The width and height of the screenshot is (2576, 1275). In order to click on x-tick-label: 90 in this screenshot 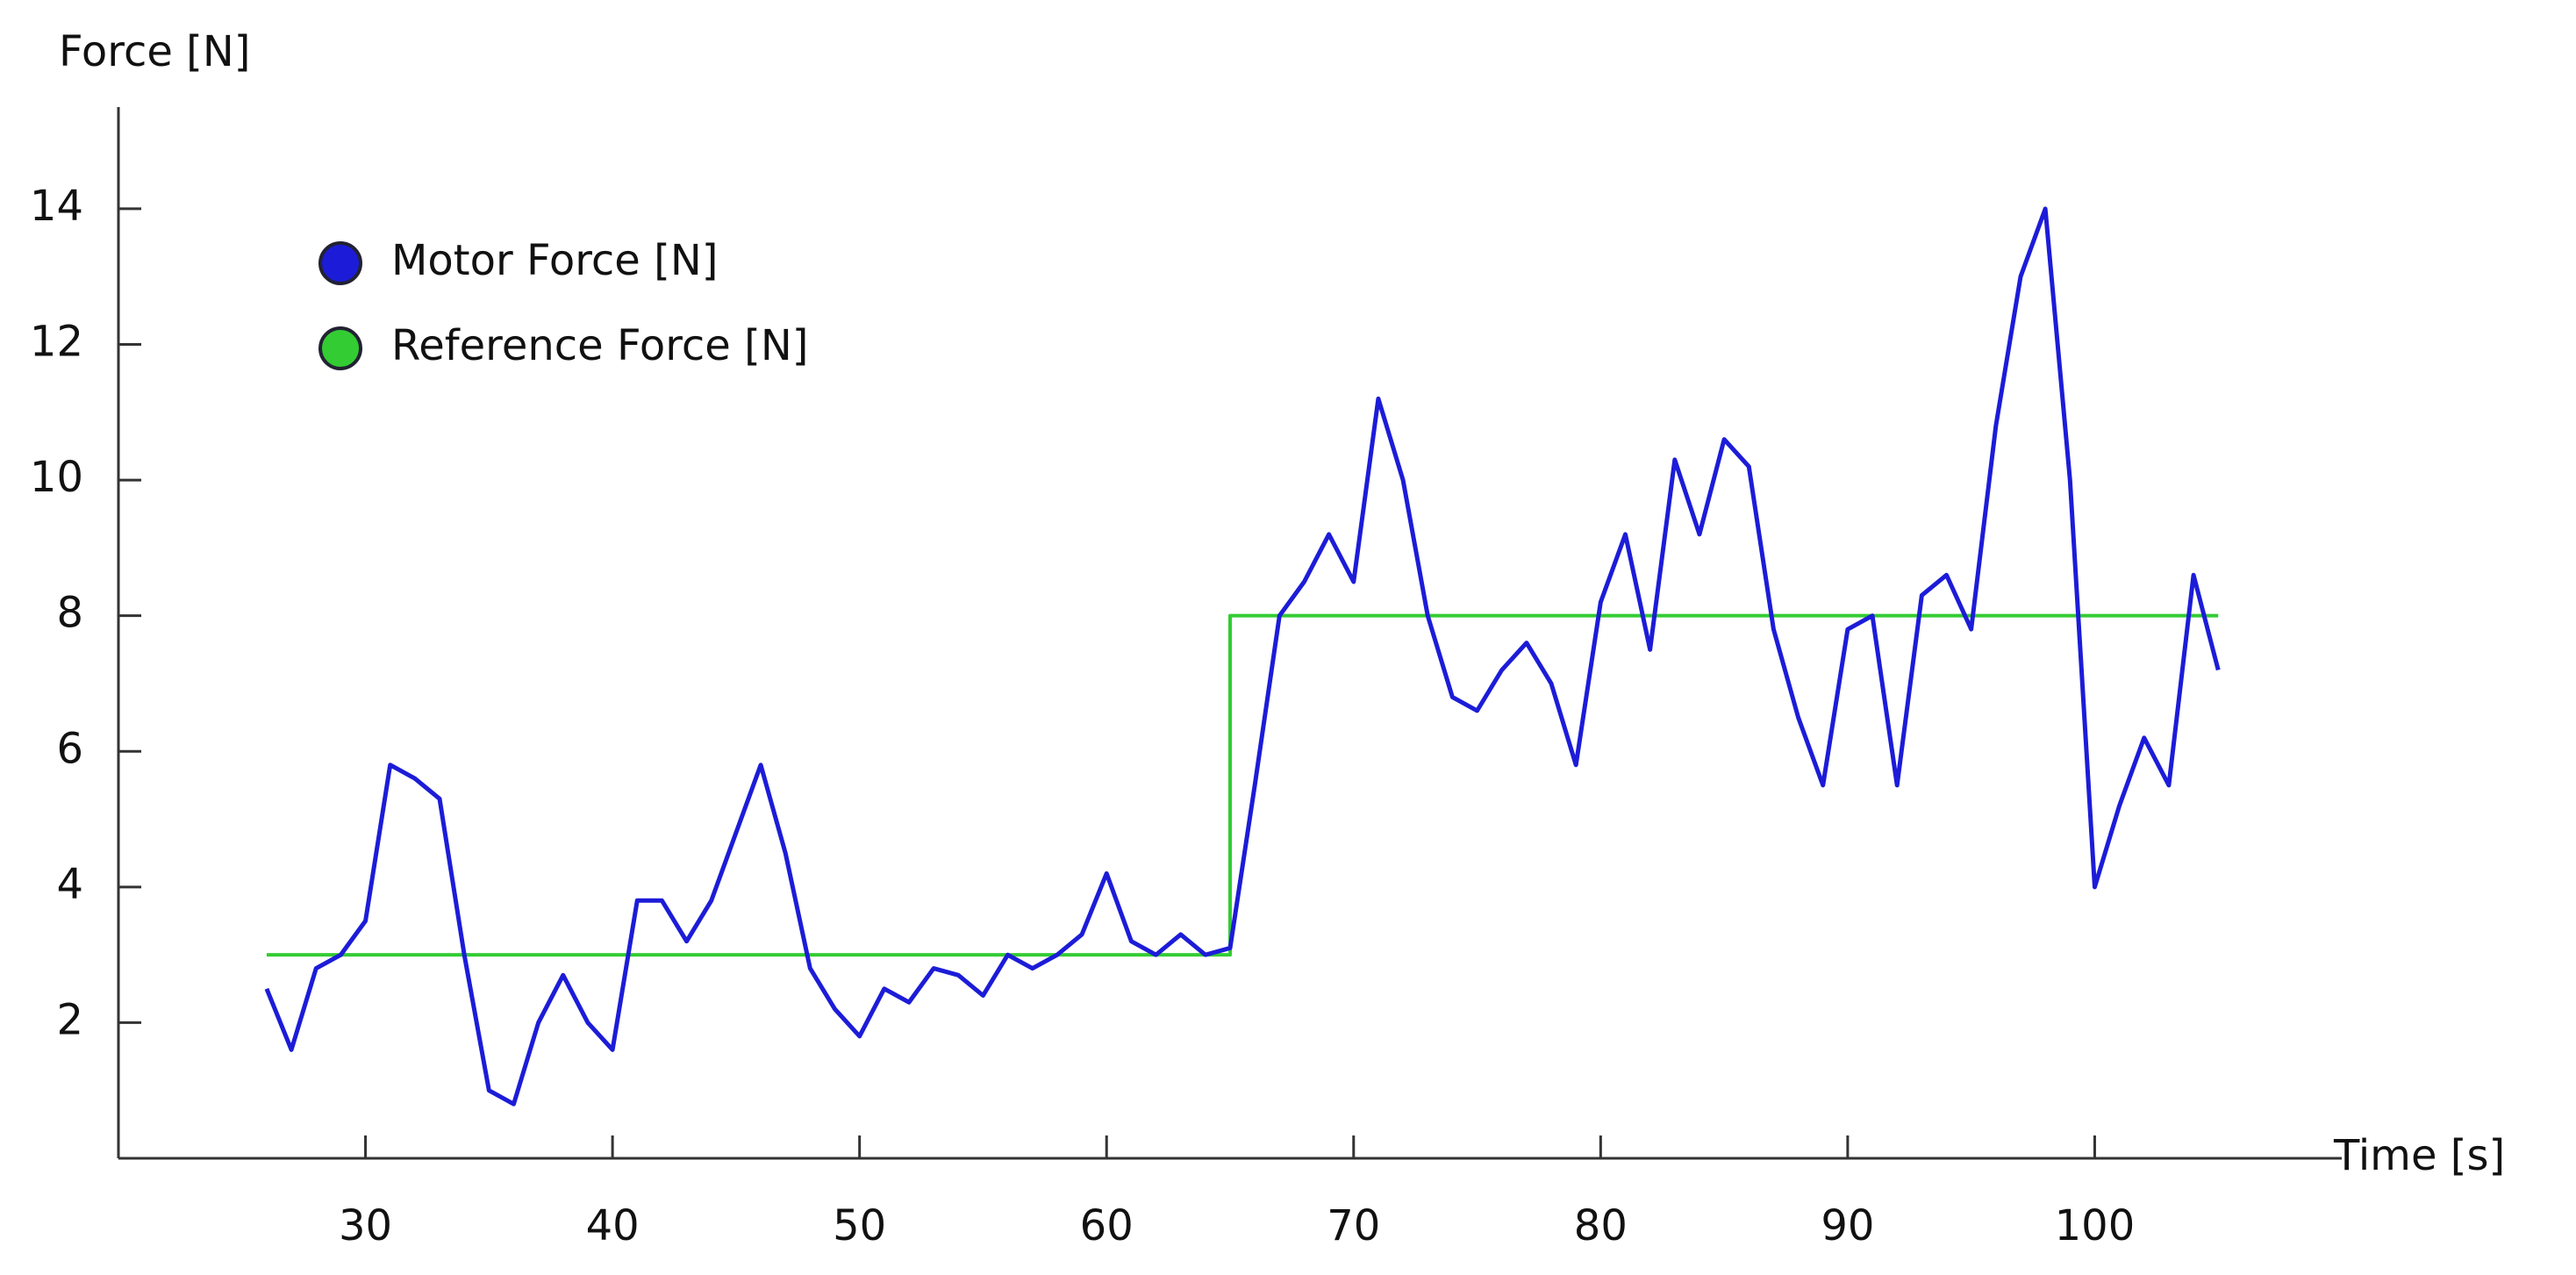, I will do `click(1847, 1225)`.